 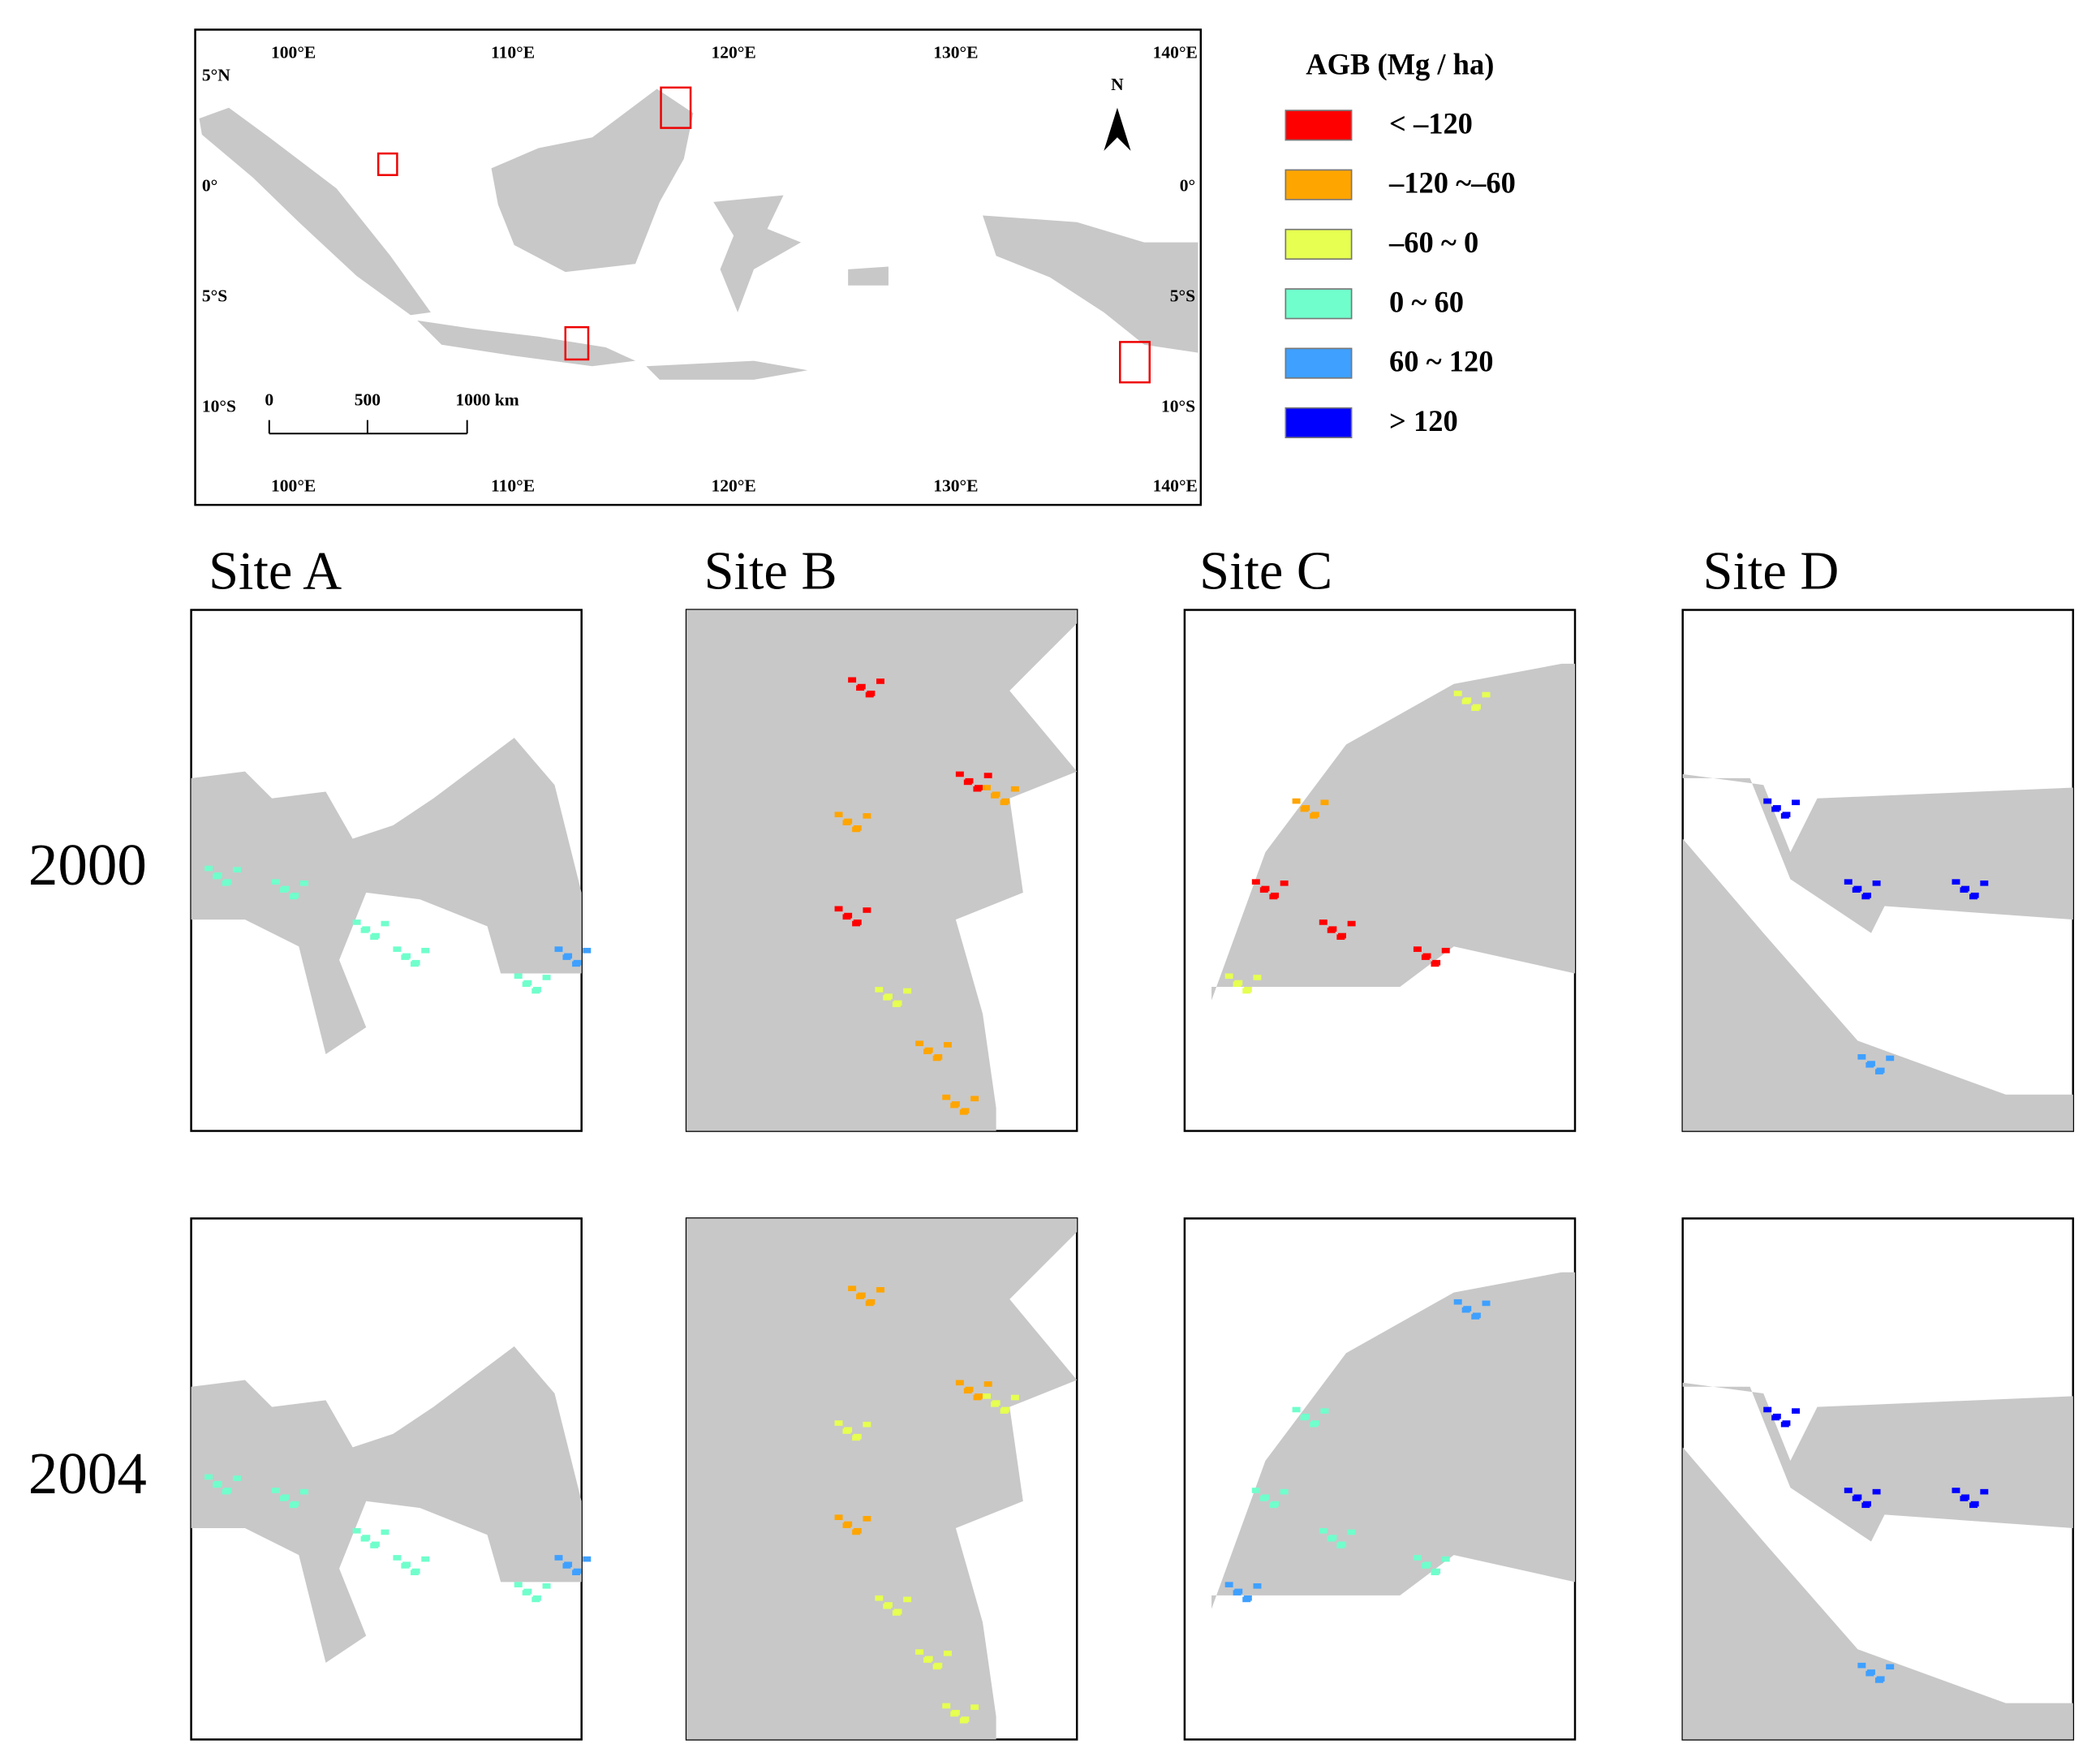 What do you see at coordinates (1423, 420) in the screenshot?
I see `legend-label: > 120` at bounding box center [1423, 420].